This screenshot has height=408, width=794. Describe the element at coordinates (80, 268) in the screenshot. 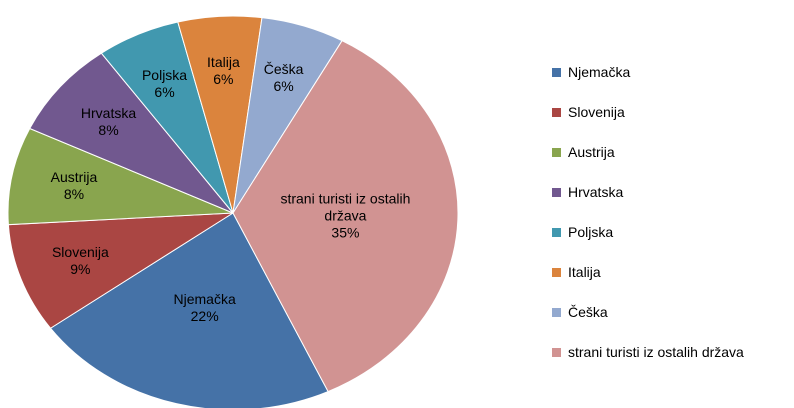

I see `slice-label-value: 9%` at that location.